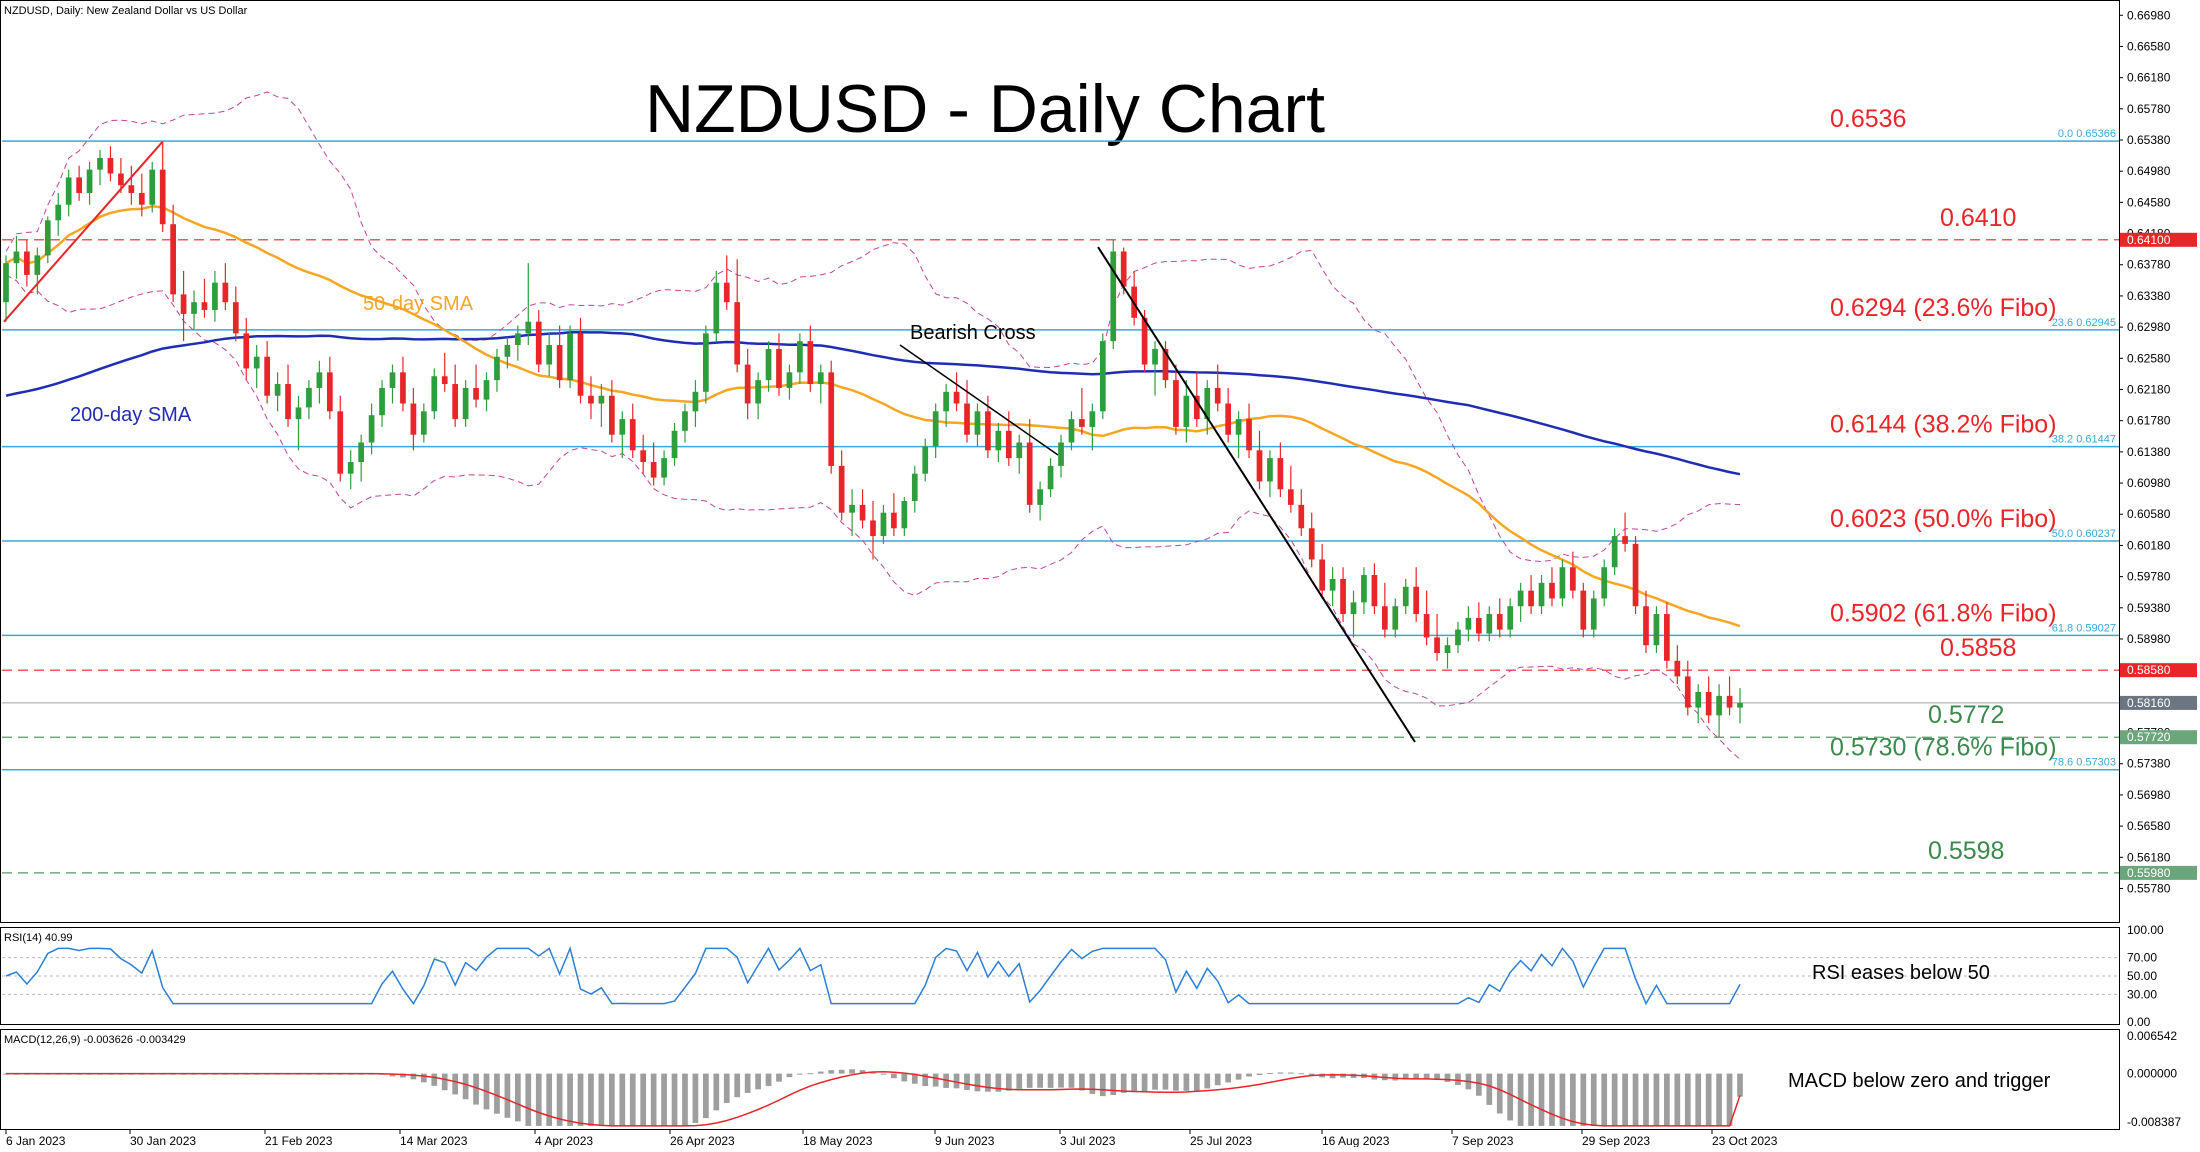 This screenshot has width=2200, height=1152. Describe the element at coordinates (2149, 608) in the screenshot. I see `y-tick-label: 0.59380` at that location.